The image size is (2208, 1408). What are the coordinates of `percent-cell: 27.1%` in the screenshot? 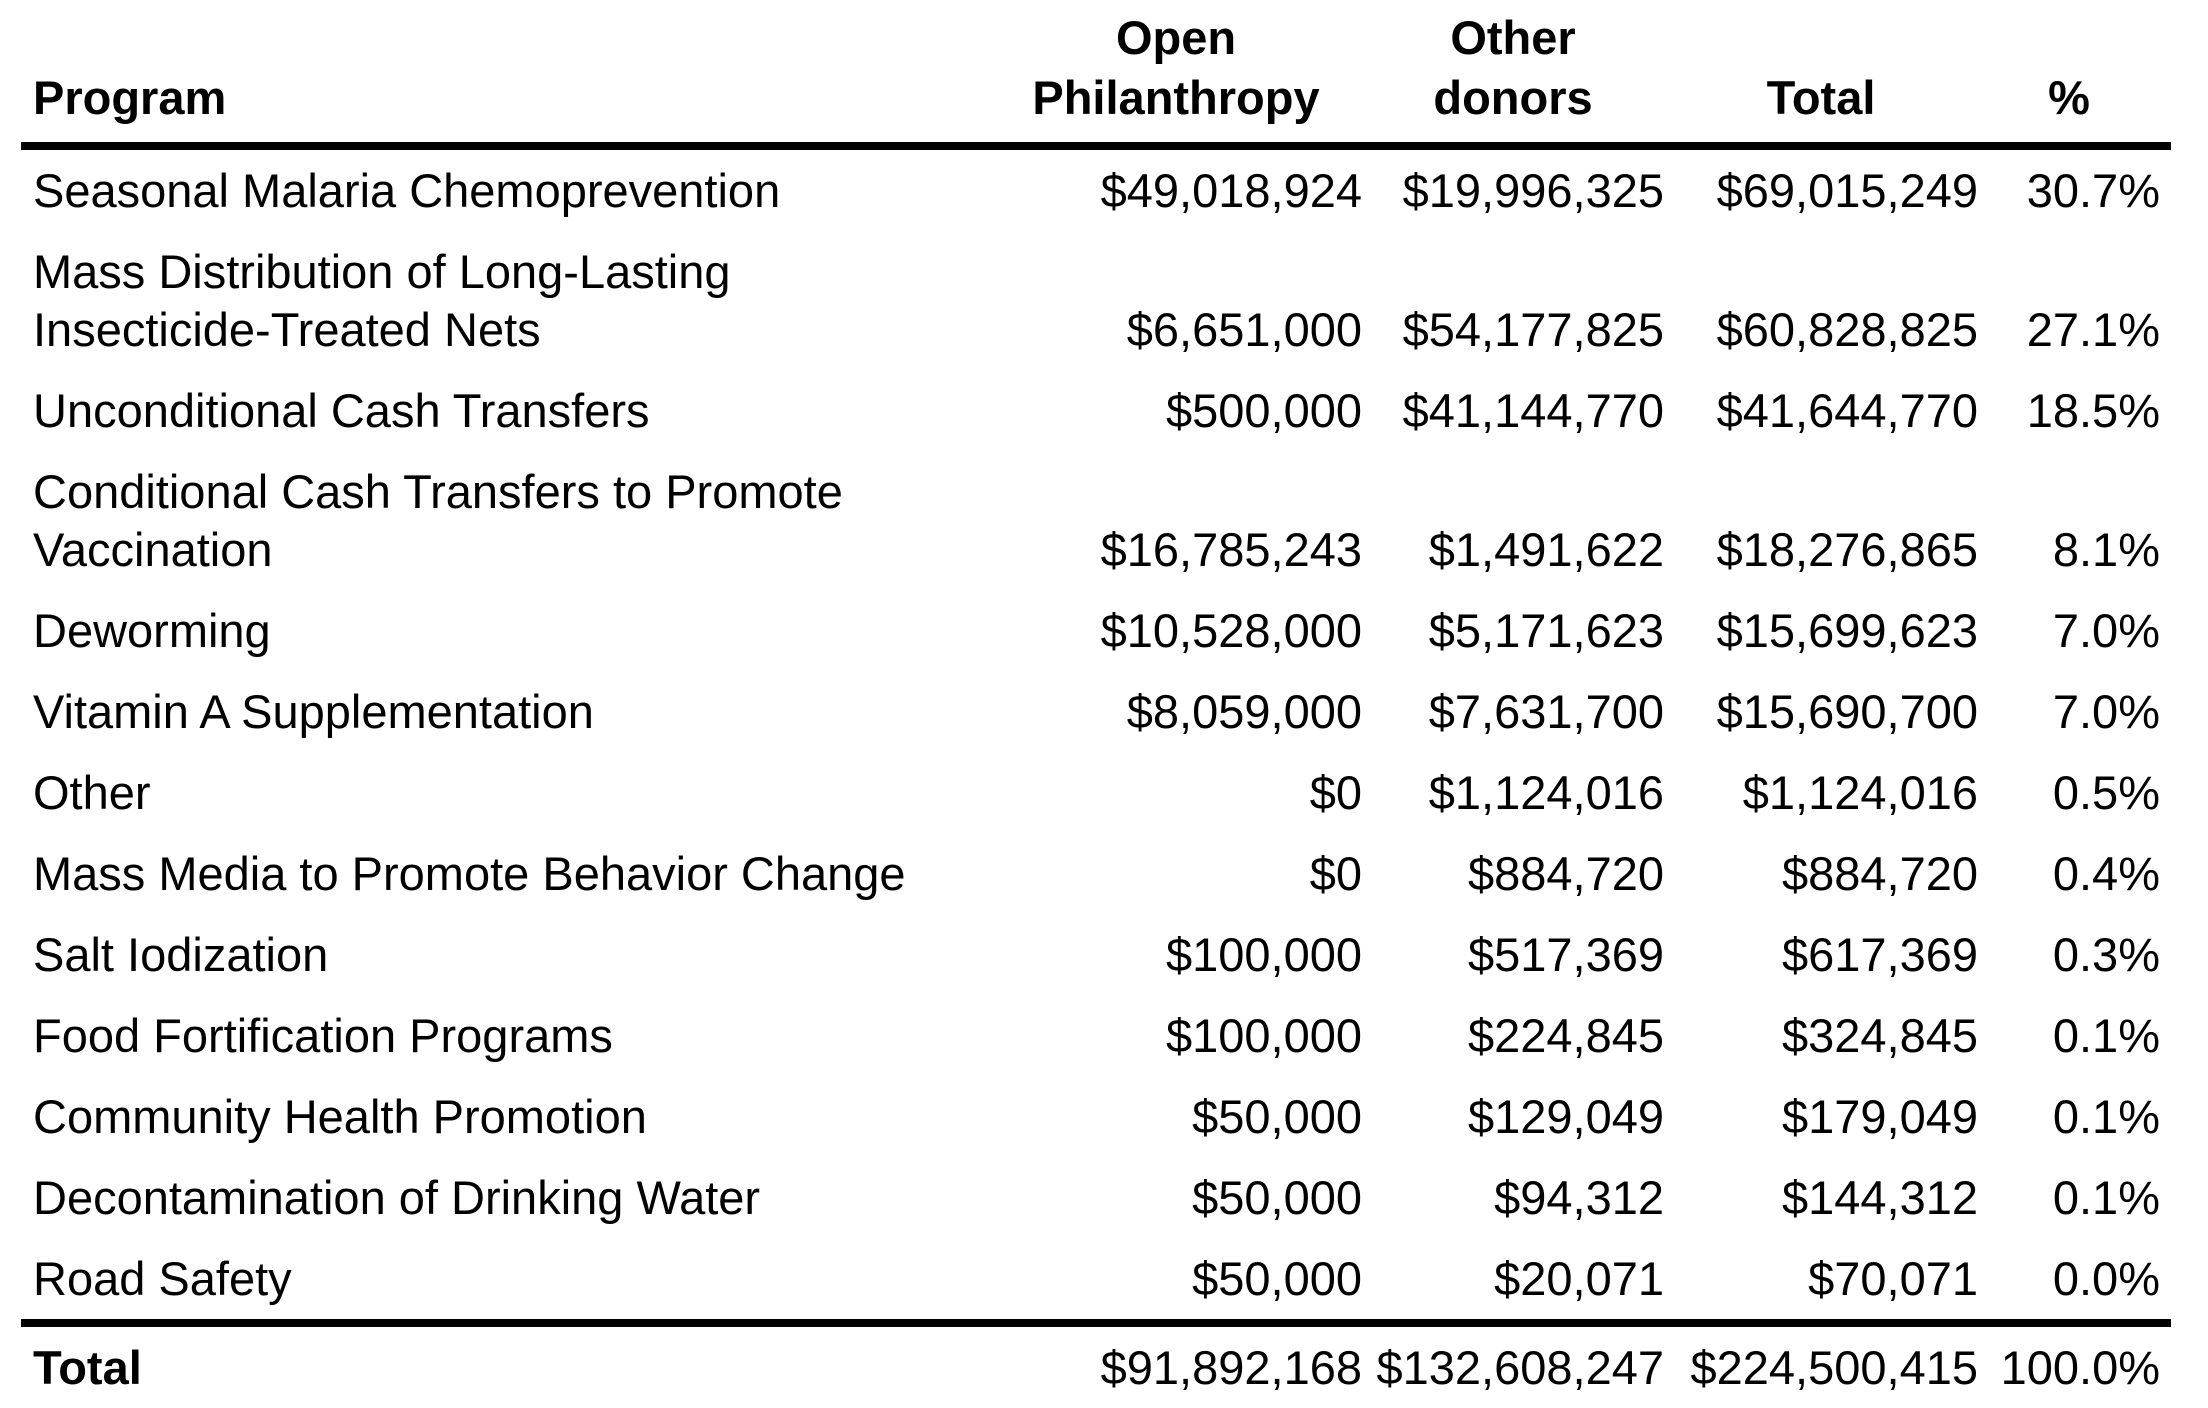 It's located at (2093, 329).